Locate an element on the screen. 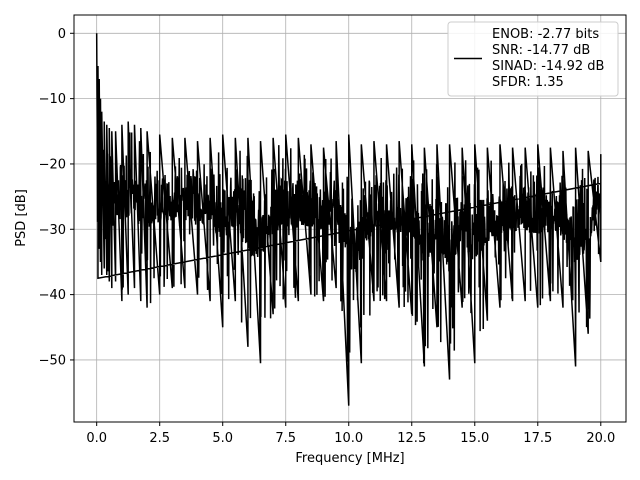 Image resolution: width=640 pixels, height=480 pixels. y-tick-label: −20 is located at coordinates (52, 164).